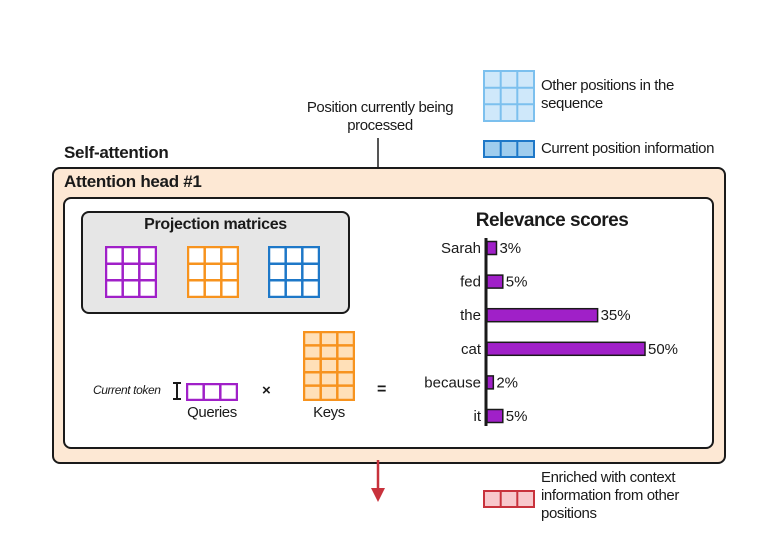 Image resolution: width=759 pixels, height=535 pixels. What do you see at coordinates (215, 224) in the screenshot?
I see `projection-matrices-label: Projection matrices` at bounding box center [215, 224].